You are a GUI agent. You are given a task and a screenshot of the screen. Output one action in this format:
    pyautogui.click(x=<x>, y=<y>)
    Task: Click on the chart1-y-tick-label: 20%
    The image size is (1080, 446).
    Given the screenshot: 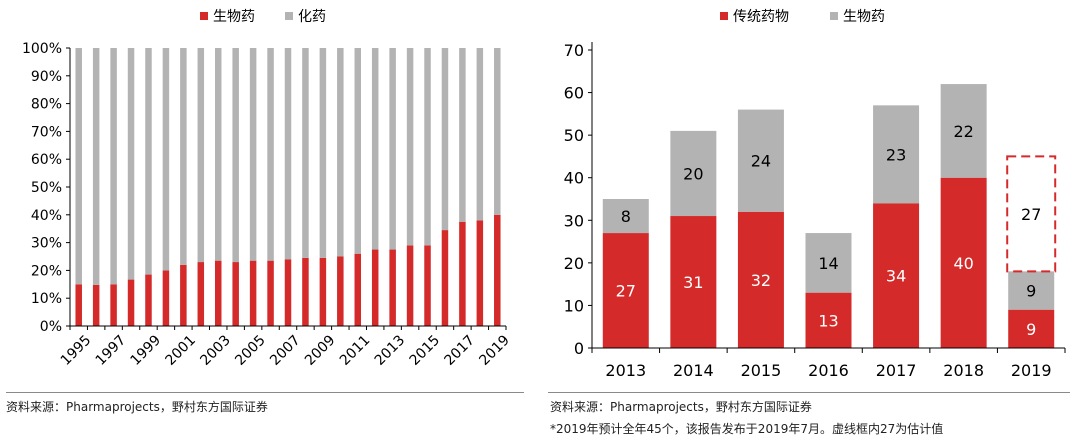 What is the action you would take?
    pyautogui.click(x=46, y=271)
    